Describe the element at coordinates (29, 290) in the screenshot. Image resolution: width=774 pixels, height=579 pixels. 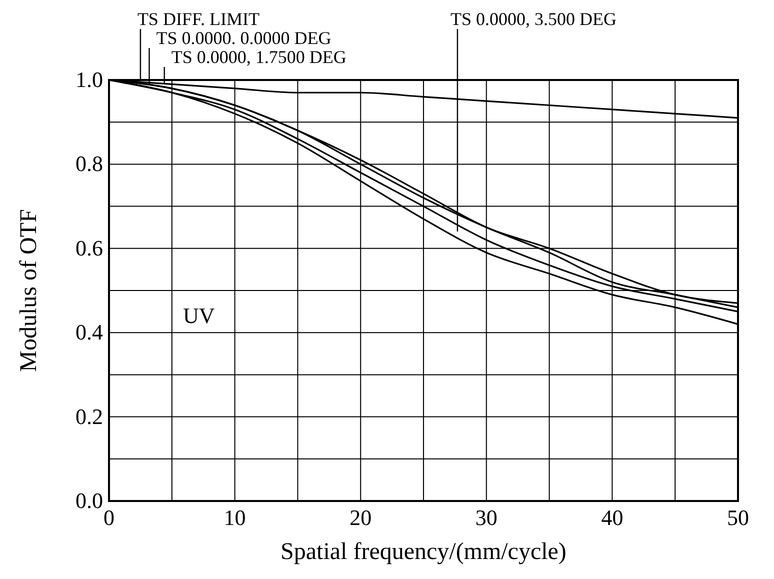
I see `y-axis-title: Modulus of OTF` at that location.